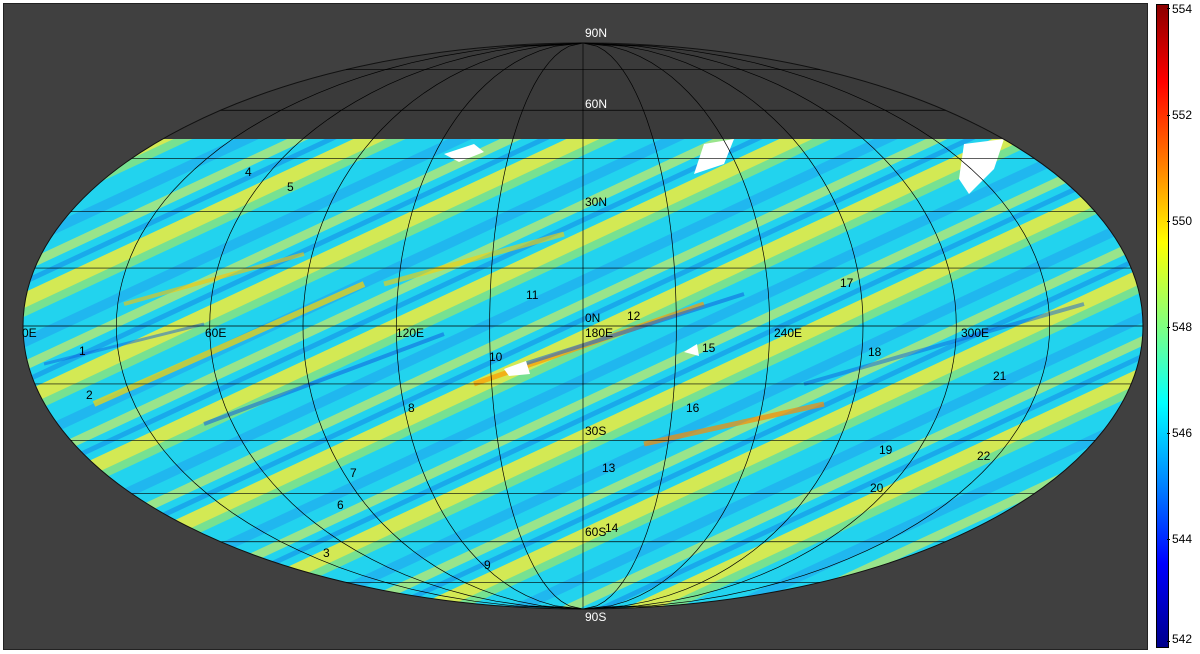  Describe the element at coordinates (89, 395) in the screenshot. I see `feature-label: 2` at that location.